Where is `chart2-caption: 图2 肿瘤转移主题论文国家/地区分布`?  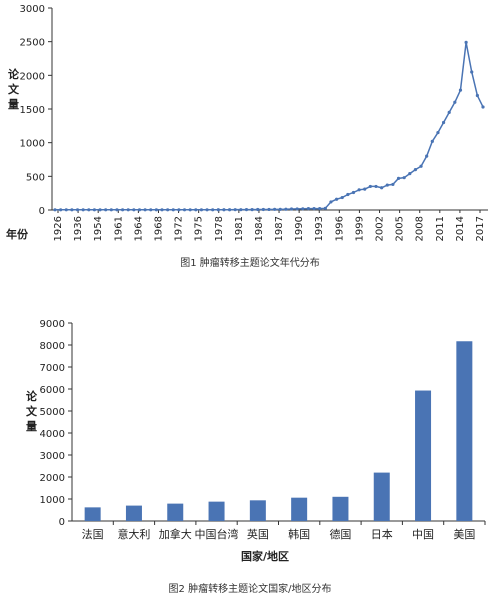
chart2-caption: 图2 肿瘤转移主题论文国家/地区分布 is located at coordinates (250, 588).